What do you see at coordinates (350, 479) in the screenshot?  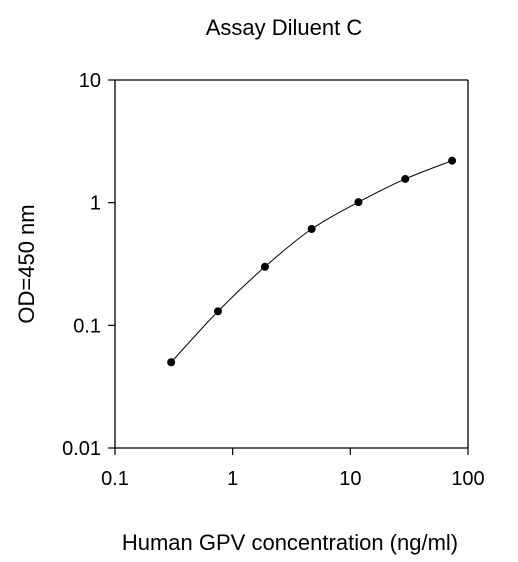 I see `x-tick-label: 10` at bounding box center [350, 479].